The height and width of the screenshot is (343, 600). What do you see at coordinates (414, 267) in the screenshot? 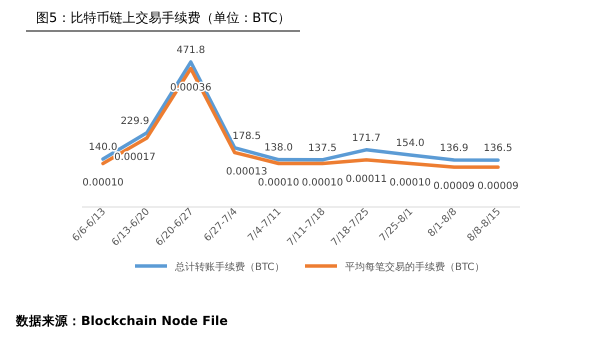
I see `legend-label: 平均每笔交易的手续费（BTC）` at bounding box center [414, 267].